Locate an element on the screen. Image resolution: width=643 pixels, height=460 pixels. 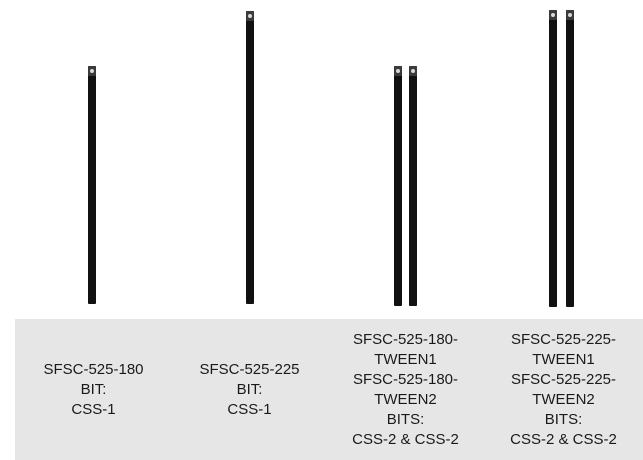
product-name: SFSC-525-180 is located at coordinates (93, 369).